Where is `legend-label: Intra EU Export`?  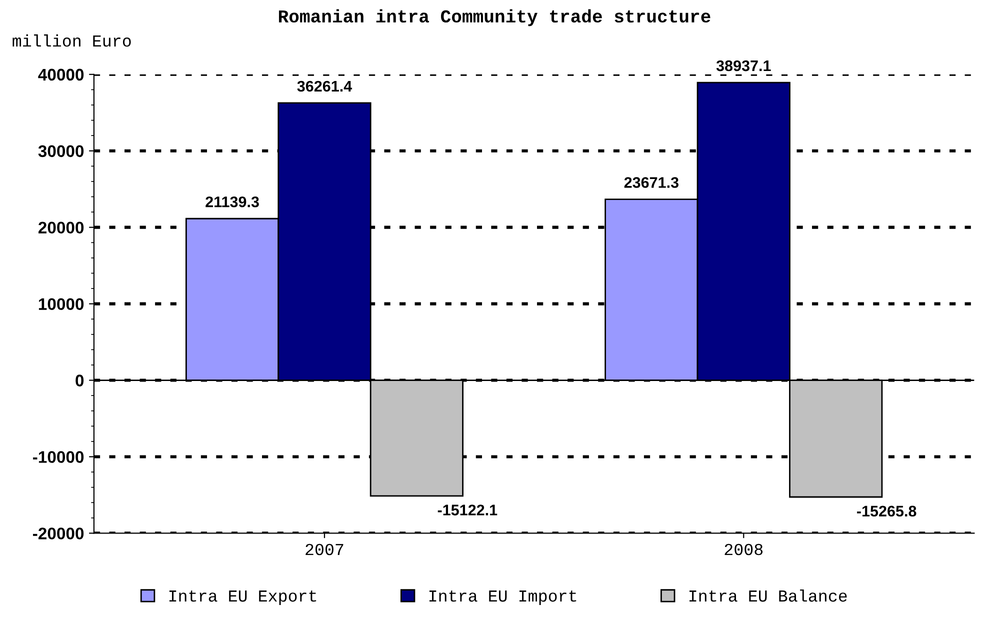
legend-label: Intra EU Export is located at coordinates (242, 597).